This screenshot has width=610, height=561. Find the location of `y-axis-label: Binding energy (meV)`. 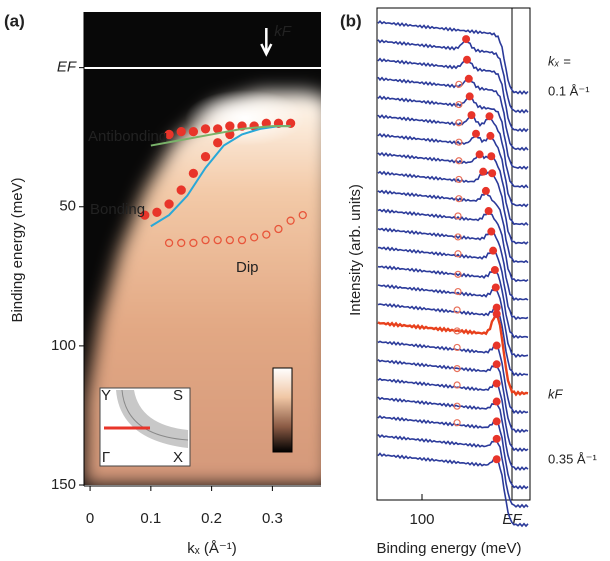

y-axis-label: Binding energy (meV) is located at coordinates (17, 249).